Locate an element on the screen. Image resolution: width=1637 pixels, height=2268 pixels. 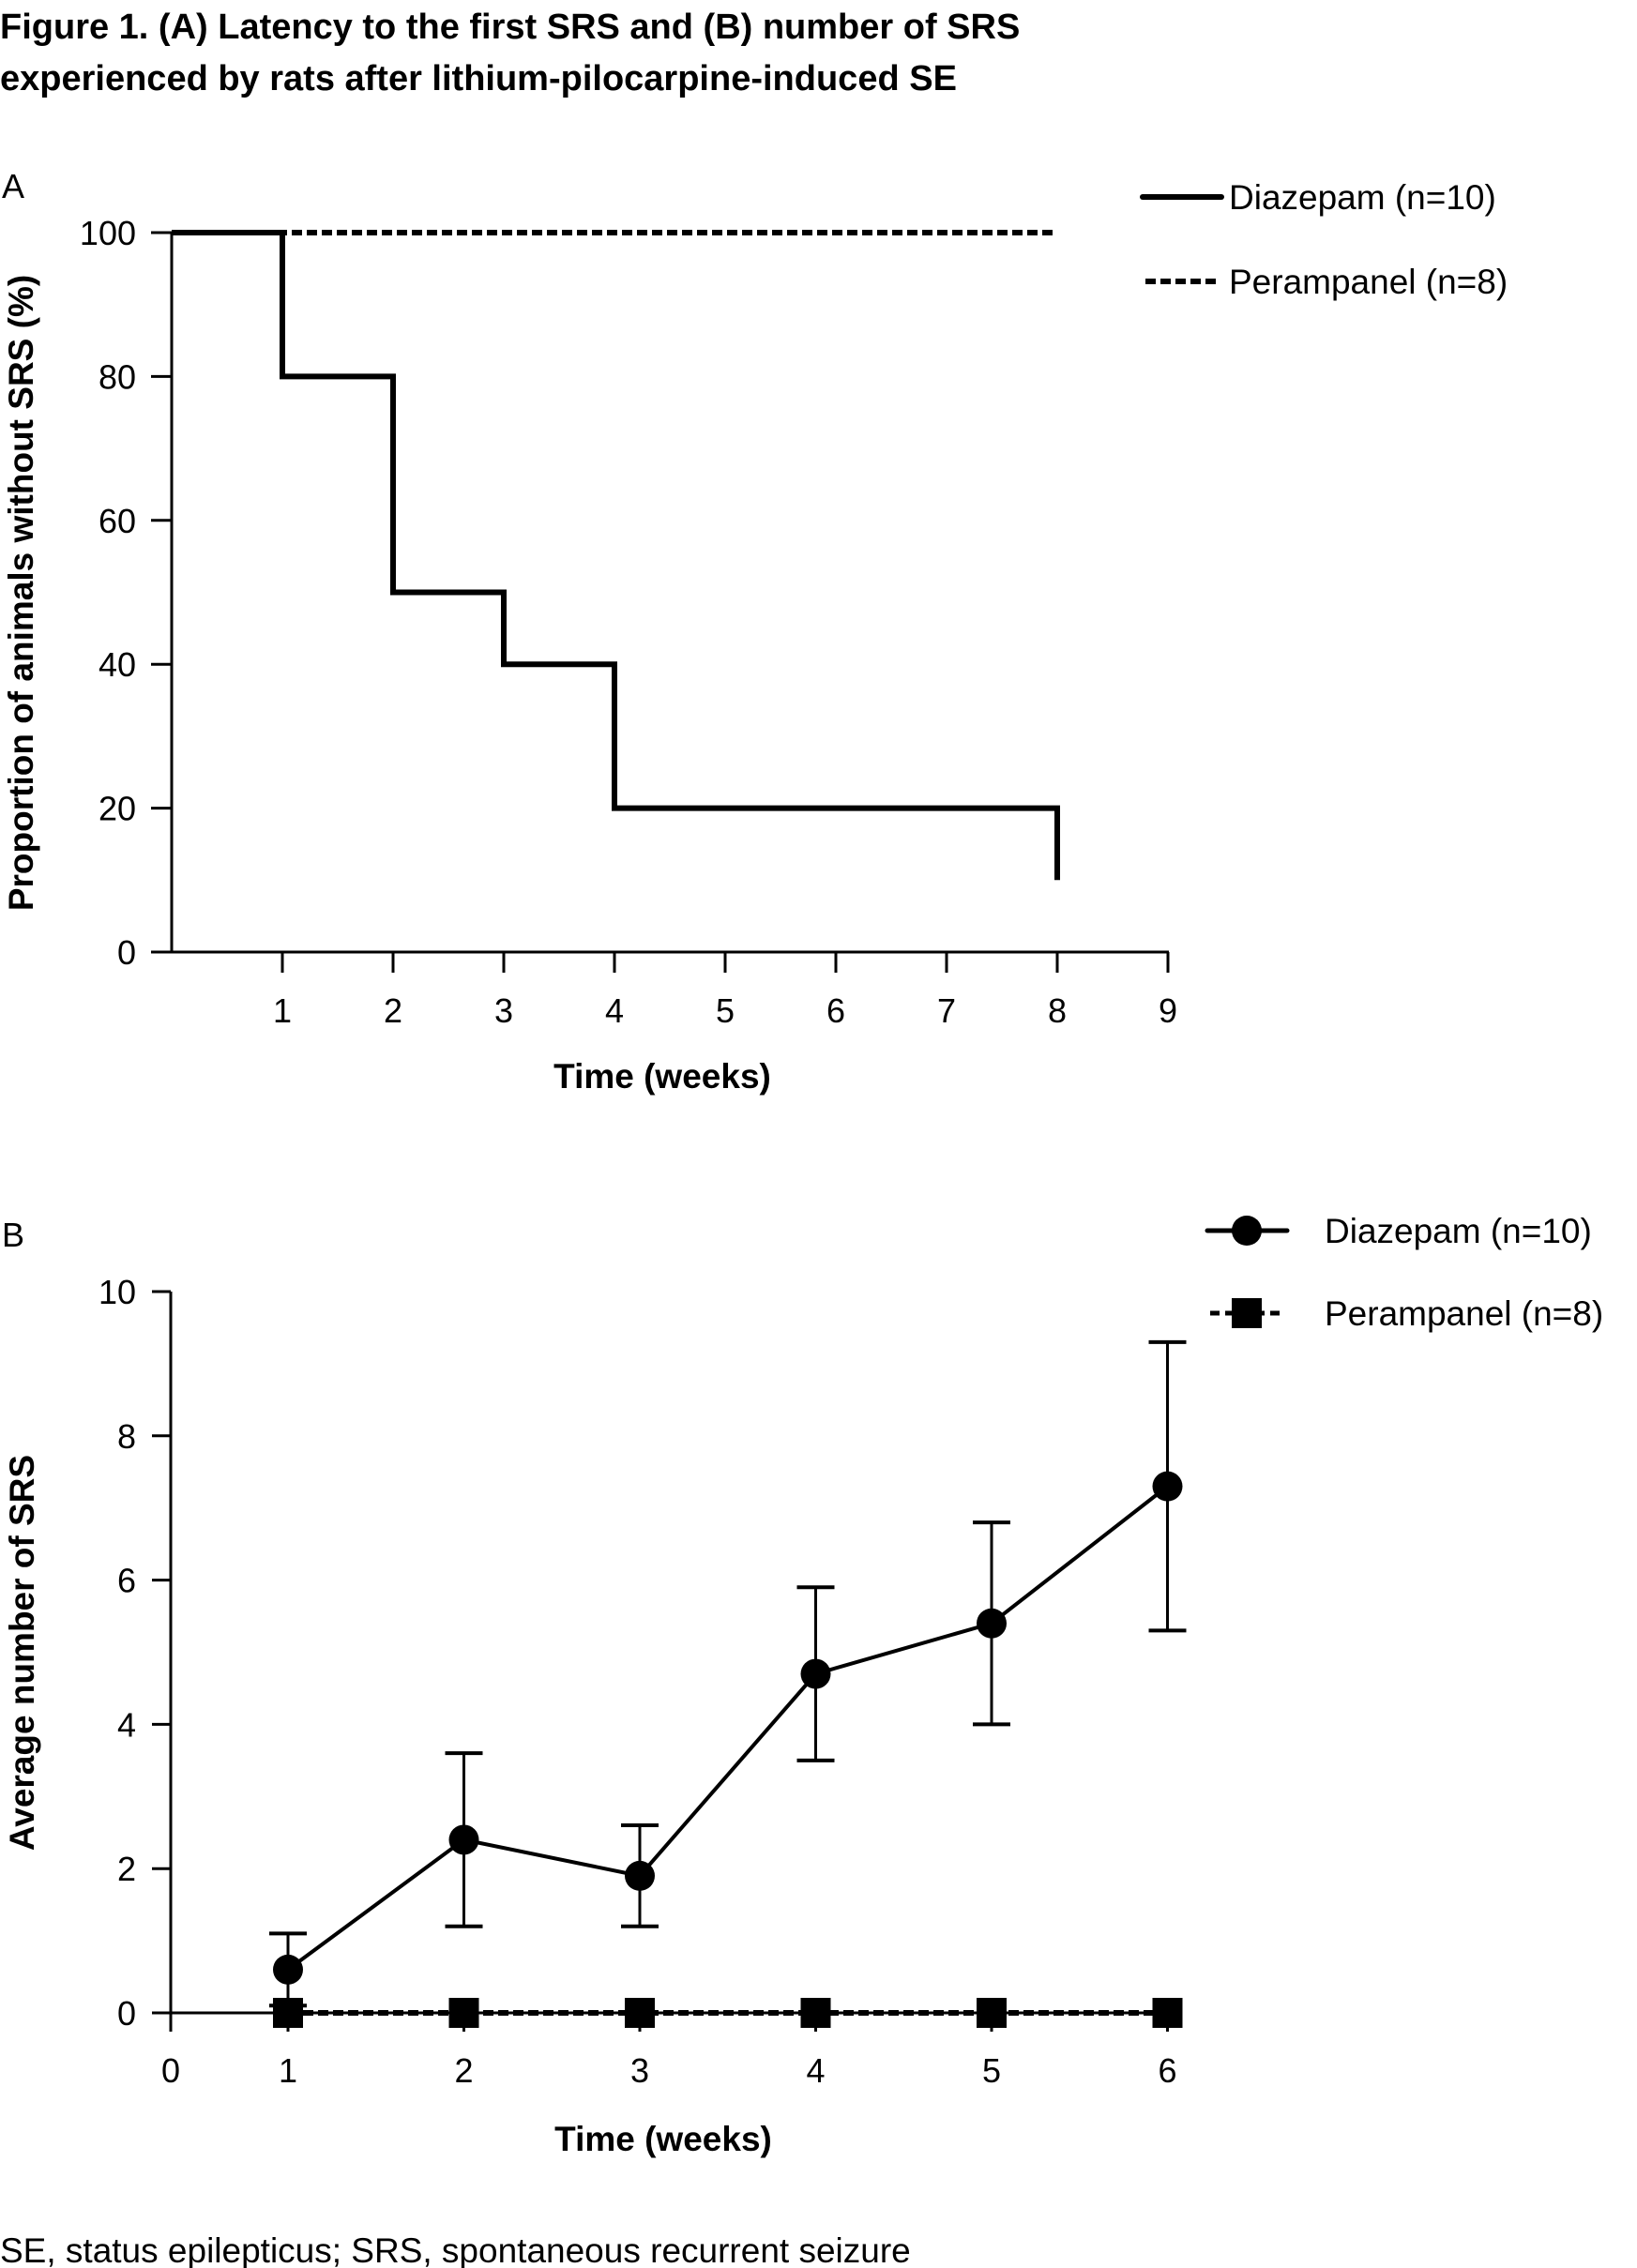
panel-a-x-tick-label: 9 is located at coordinates (1168, 1010).